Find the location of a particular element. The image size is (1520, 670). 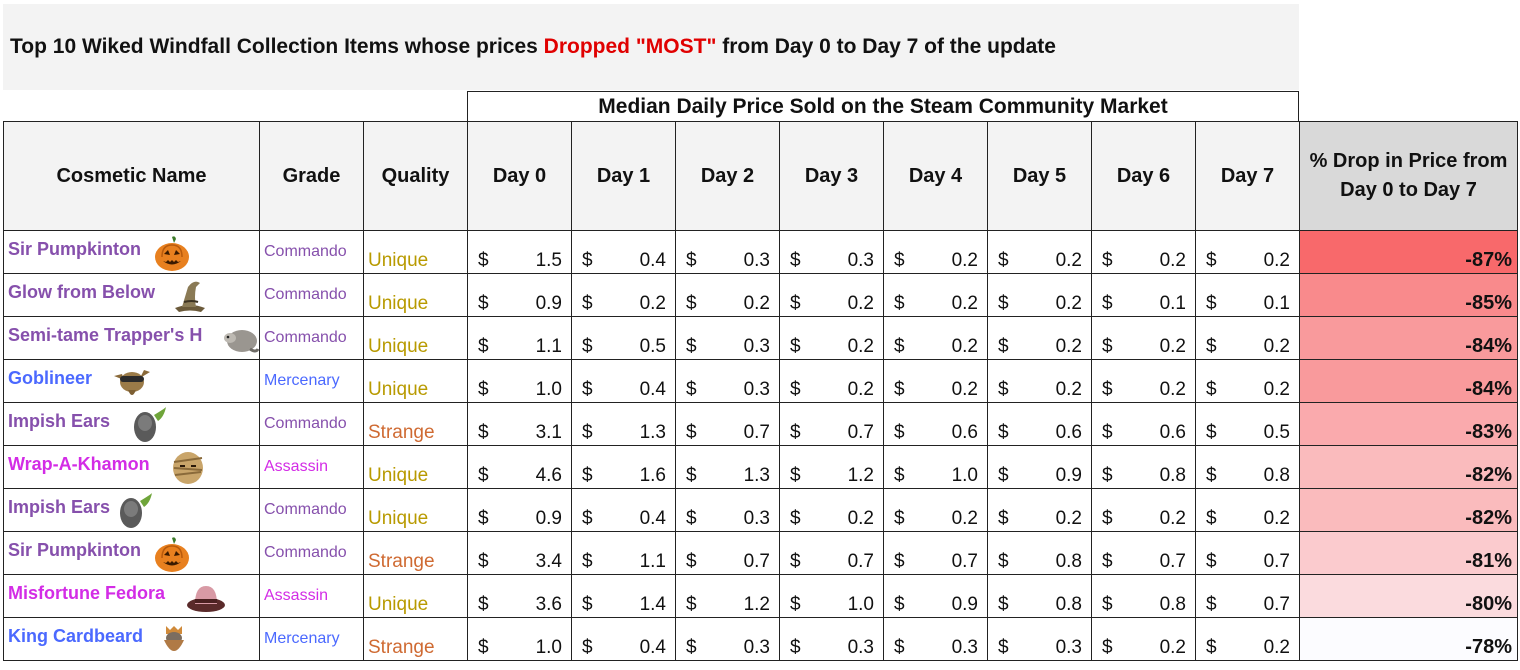

price-cell-day-6: $0.7 is located at coordinates (1143, 553).